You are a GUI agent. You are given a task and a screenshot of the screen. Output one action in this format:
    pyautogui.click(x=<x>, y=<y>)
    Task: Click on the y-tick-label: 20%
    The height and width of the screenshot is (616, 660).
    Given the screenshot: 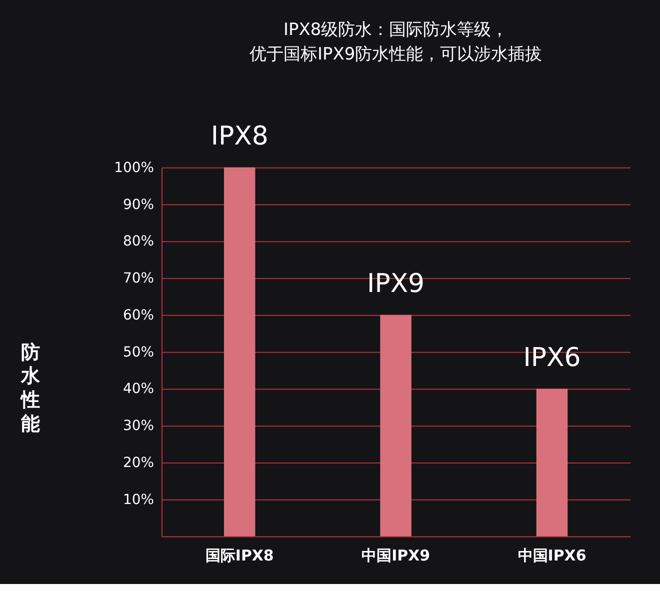 What is the action you would take?
    pyautogui.click(x=138, y=462)
    